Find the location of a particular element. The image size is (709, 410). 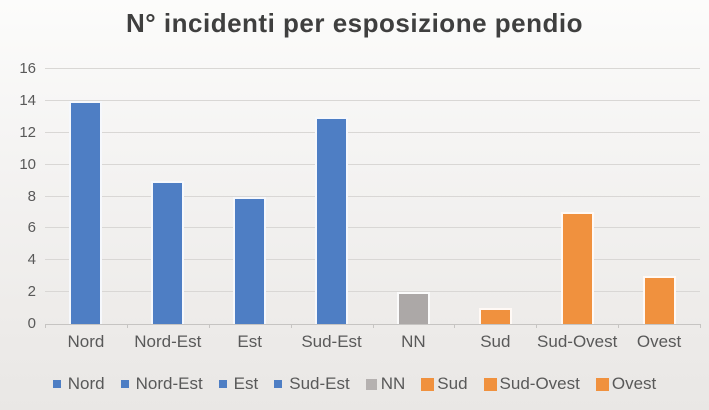

y-tick-label-8: 8 is located at coordinates (31, 196).